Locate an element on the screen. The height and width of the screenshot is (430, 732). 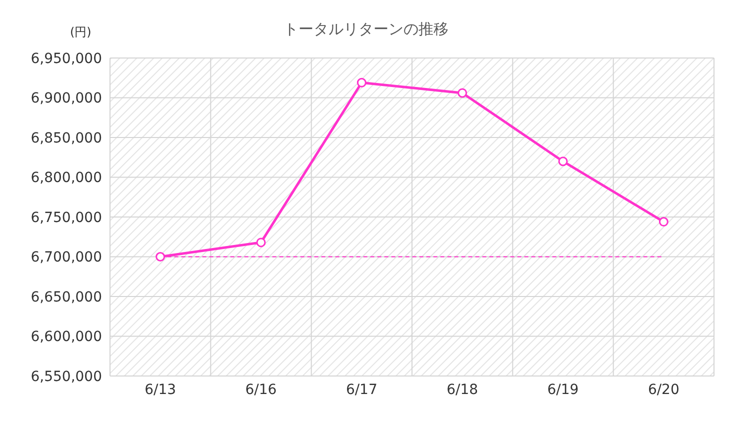
y-tick-label: 6,550,000 is located at coordinates (66, 376).